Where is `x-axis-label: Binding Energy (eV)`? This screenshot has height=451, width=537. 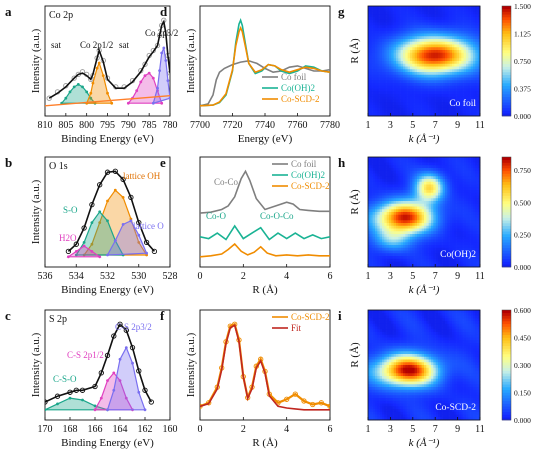 x-axis-label: Binding Energy (eV) is located at coordinates (107, 290).